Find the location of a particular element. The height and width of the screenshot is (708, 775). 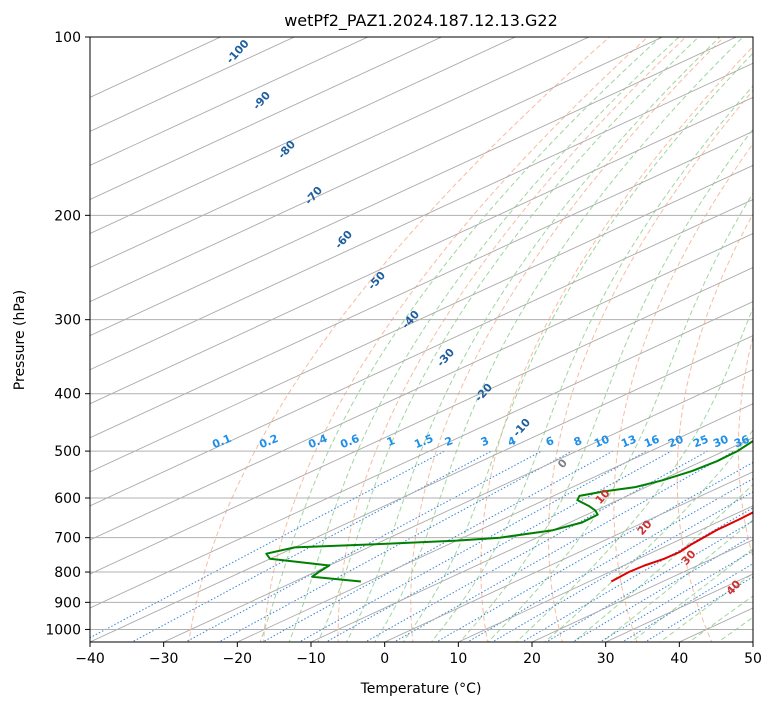

x-tick-label: 30 is located at coordinates (606, 659).